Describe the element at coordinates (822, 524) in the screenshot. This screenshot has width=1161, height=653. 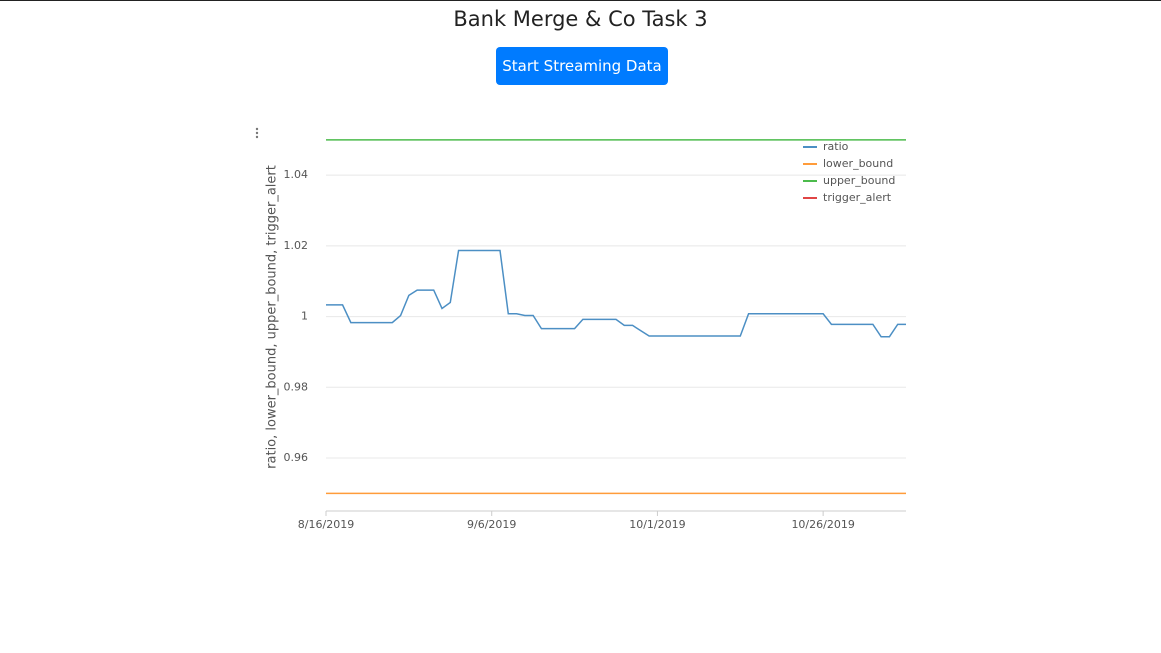
I see `x-tick-label: 10/26/2019` at that location.